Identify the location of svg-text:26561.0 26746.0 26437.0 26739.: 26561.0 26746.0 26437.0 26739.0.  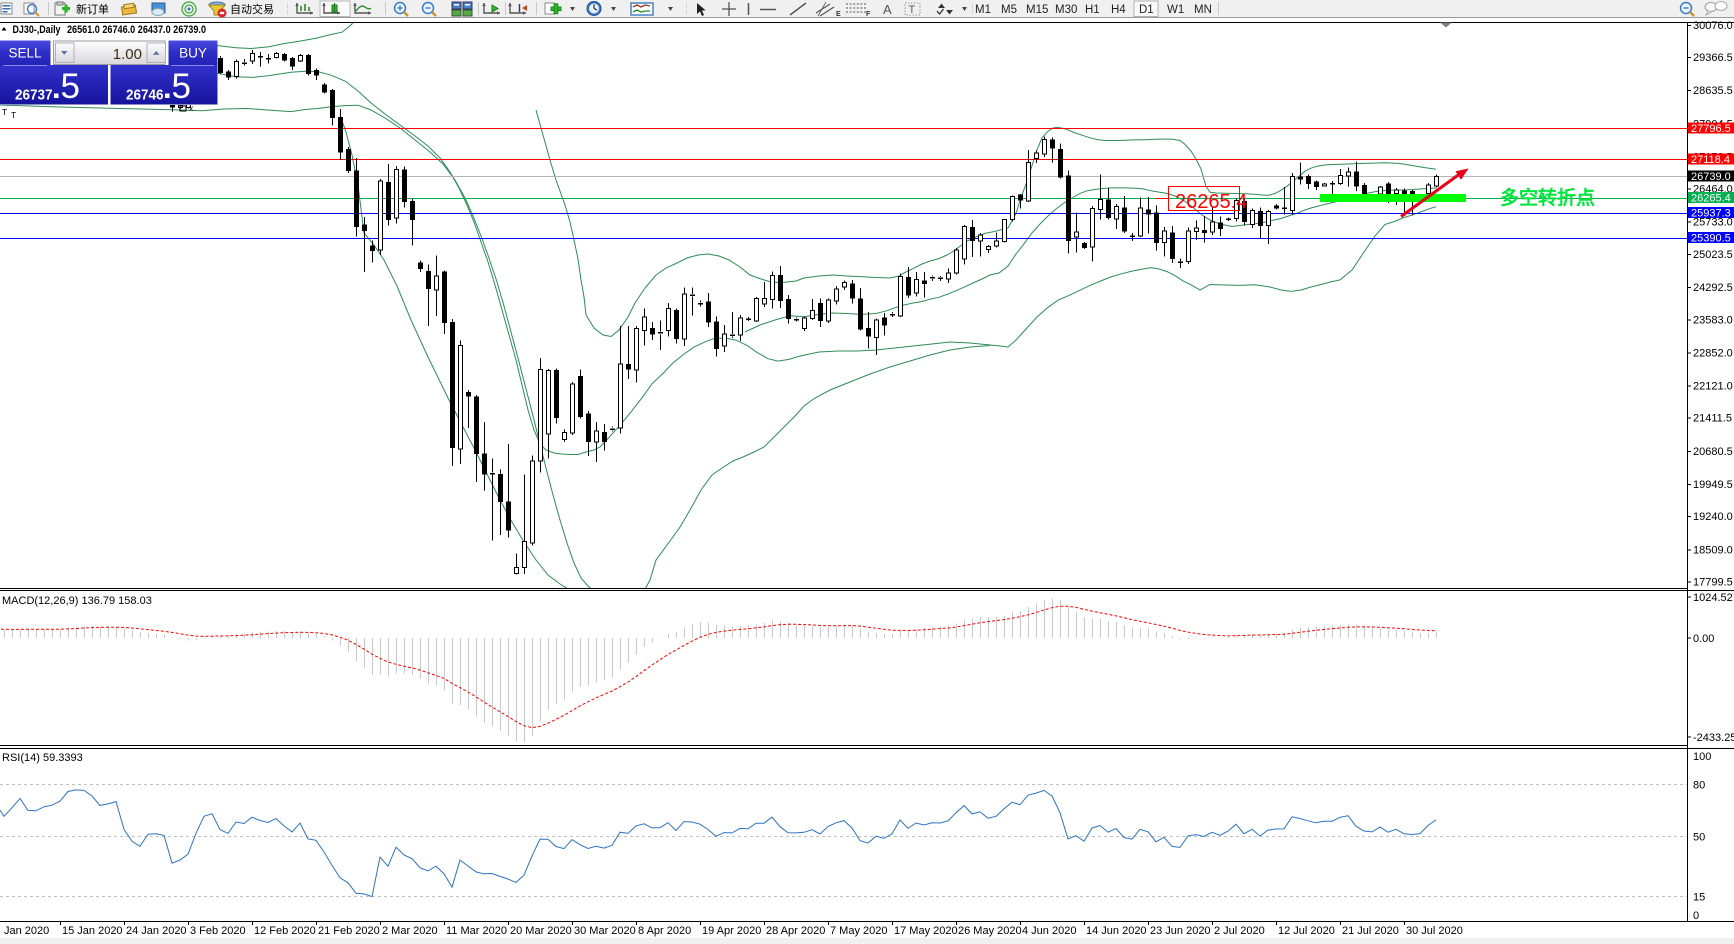
(136, 30).